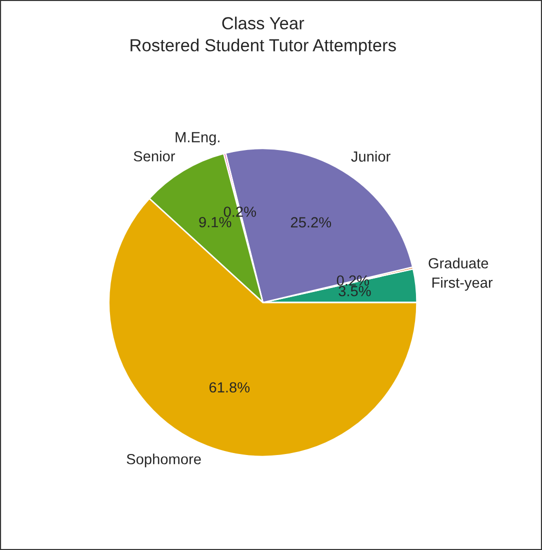 The height and width of the screenshot is (550, 542). What do you see at coordinates (263, 23) in the screenshot?
I see `chart-title: Class Year` at bounding box center [263, 23].